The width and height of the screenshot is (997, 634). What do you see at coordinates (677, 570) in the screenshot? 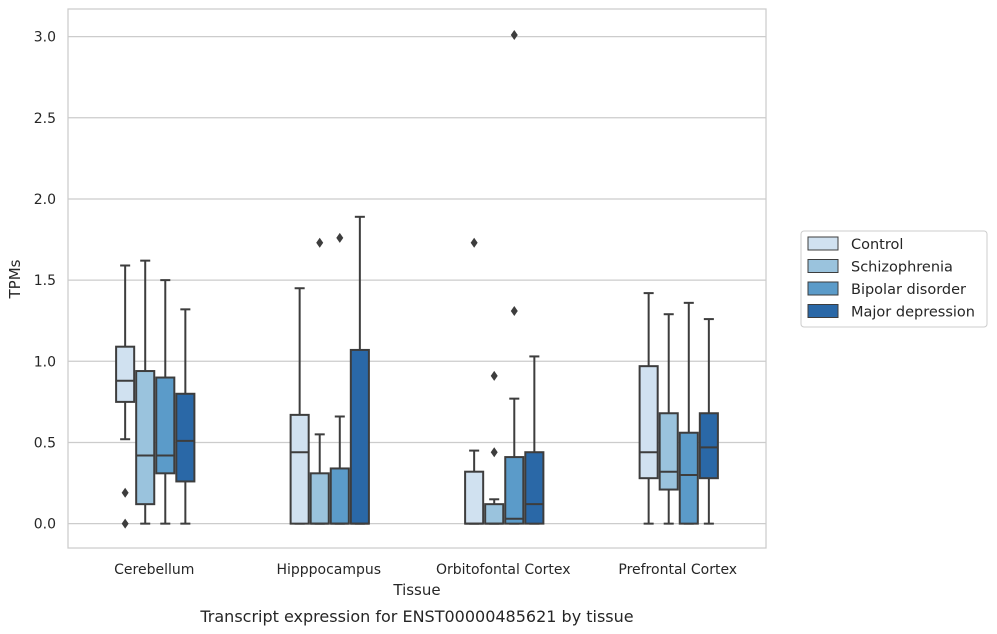
I see `x-tick-label: Prefrontal Cortex` at bounding box center [677, 570].